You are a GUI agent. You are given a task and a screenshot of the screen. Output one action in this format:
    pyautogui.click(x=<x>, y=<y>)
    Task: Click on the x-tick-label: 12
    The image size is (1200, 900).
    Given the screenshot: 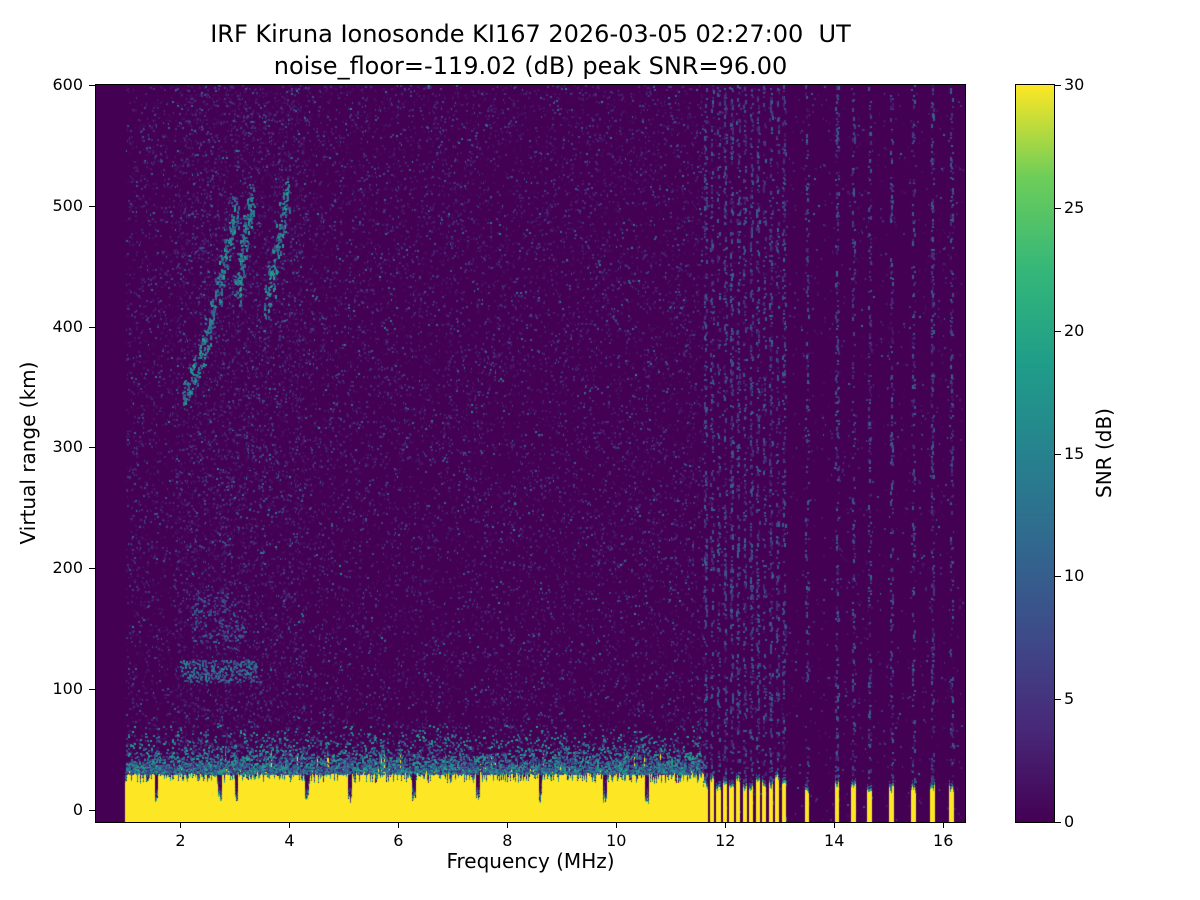 What is the action you would take?
    pyautogui.click(x=725, y=840)
    